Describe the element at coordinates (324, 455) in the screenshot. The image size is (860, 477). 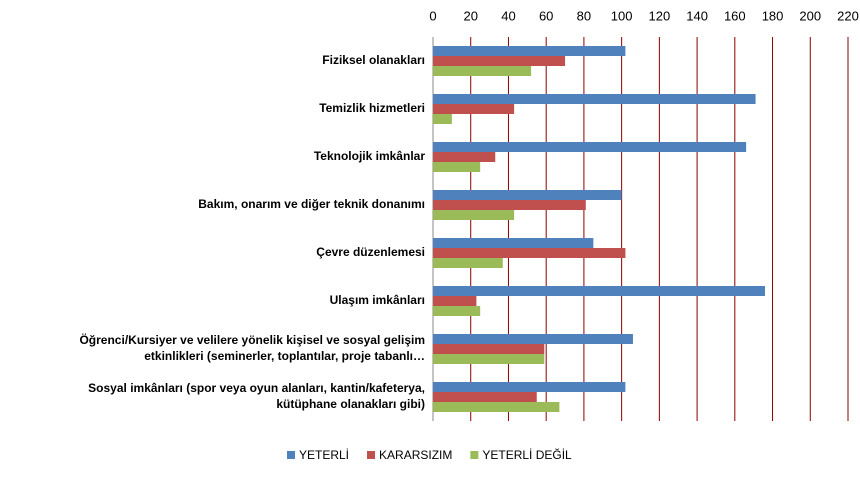
I see `legend-label: YETERLİ` at that location.